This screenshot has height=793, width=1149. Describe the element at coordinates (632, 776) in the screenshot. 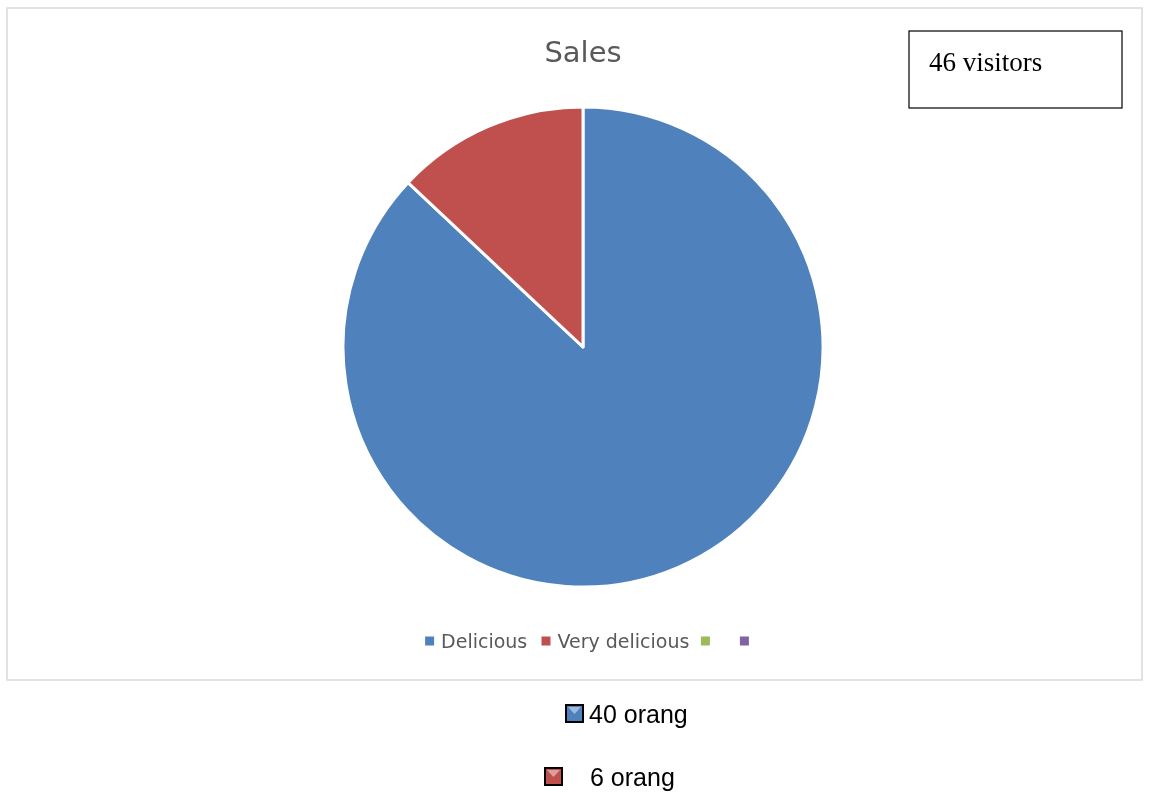

I see `text: 6 orang` at that location.